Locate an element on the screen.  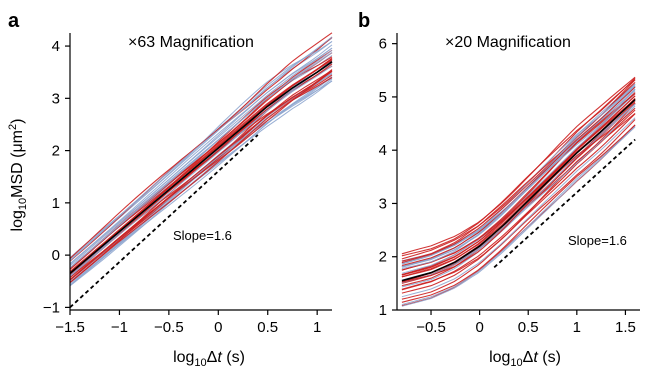
panel-b-slope-annotation: Slope=1.6 is located at coordinates (597, 240).